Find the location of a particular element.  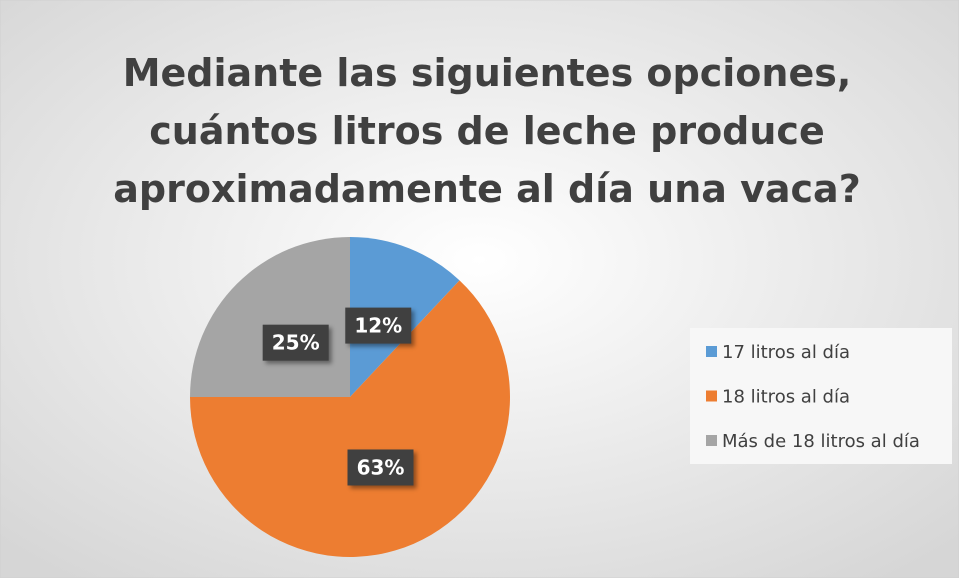

legend-box is located at coordinates (821, 396).